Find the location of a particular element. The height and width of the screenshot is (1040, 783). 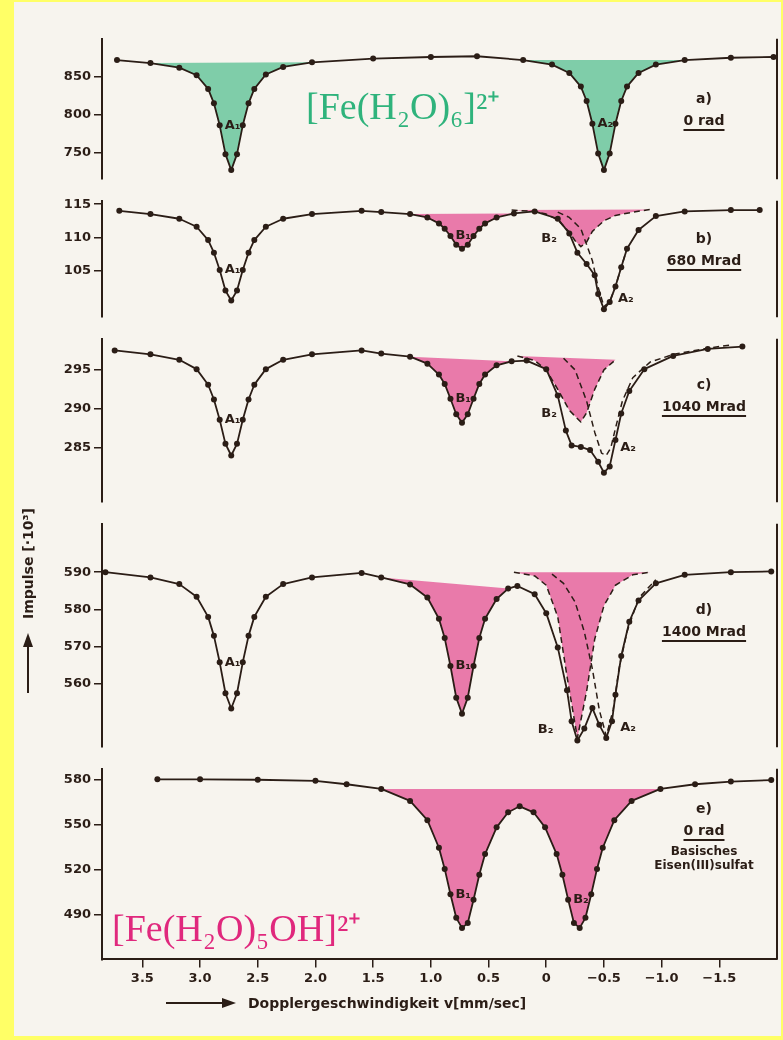

x-tick-label: −0.5 is located at coordinates (603, 977).